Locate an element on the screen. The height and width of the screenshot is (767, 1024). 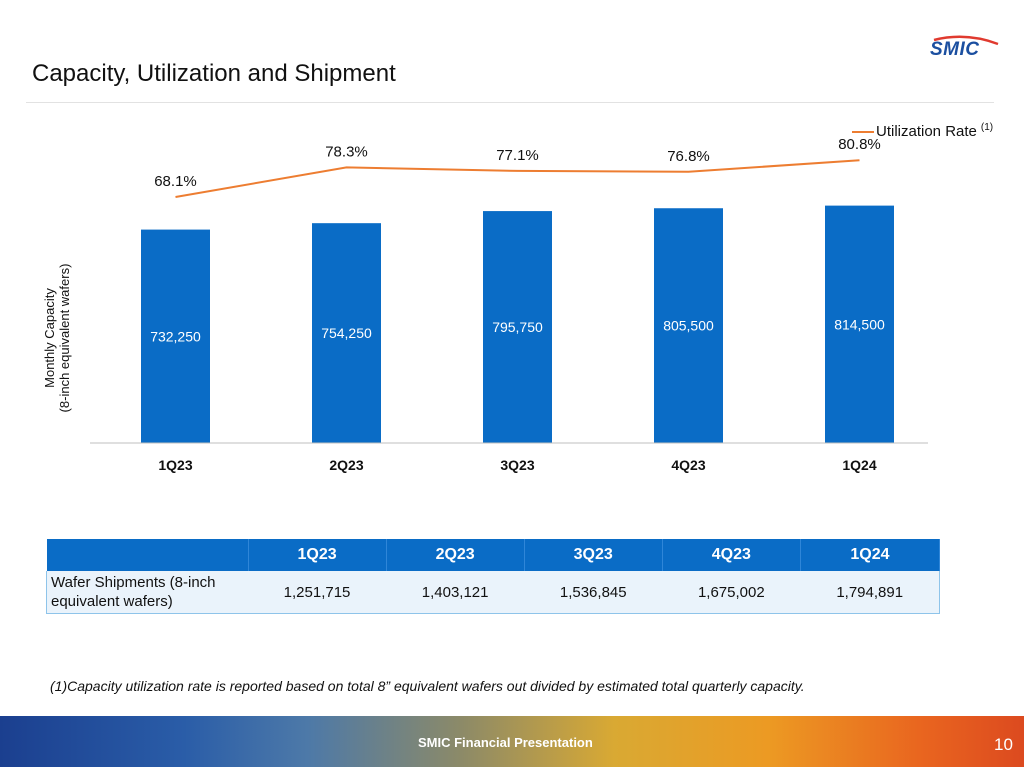
table-header-blank is located at coordinates (147, 555).